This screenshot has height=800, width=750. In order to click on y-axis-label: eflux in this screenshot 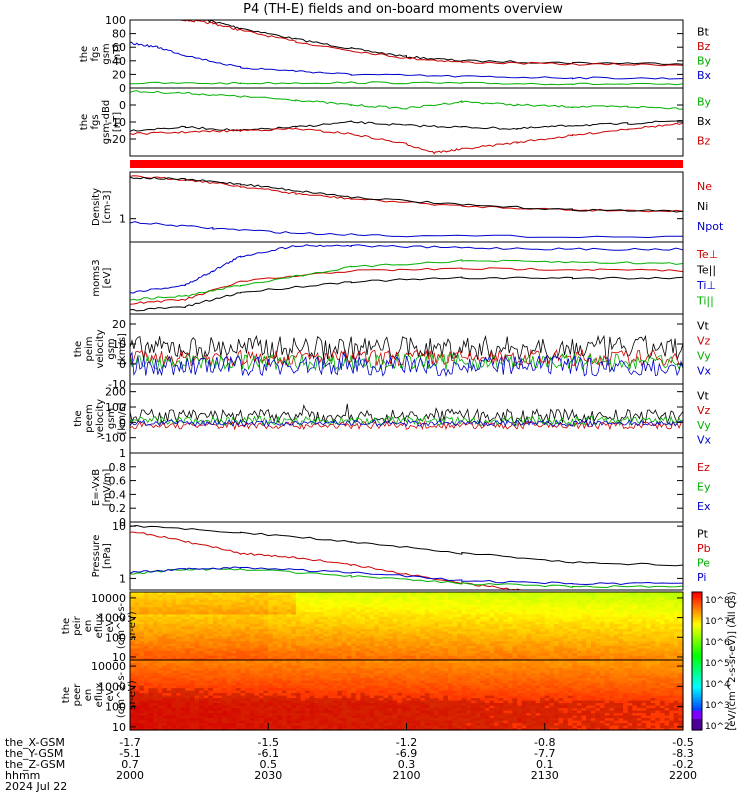, I will do `click(99, 626)`.